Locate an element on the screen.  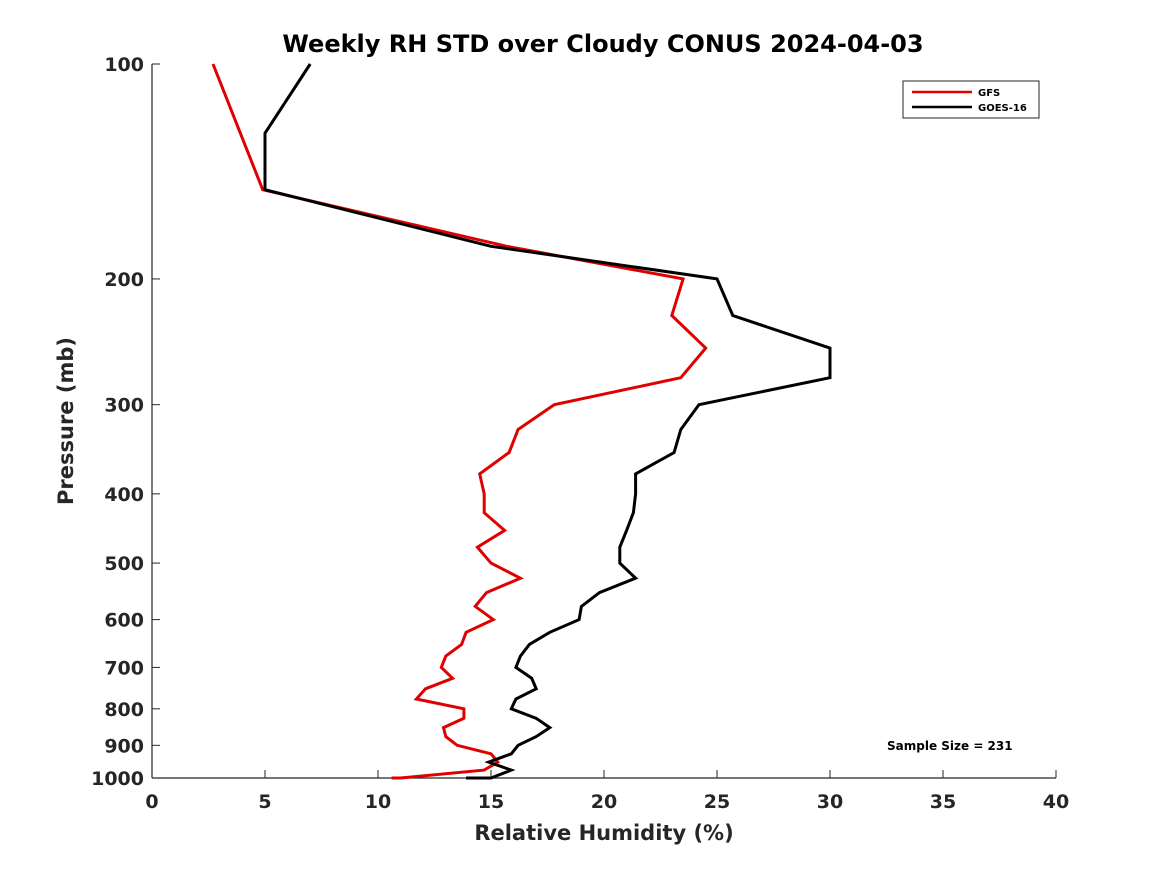
x-tick-label: 40 is located at coordinates (1056, 802).